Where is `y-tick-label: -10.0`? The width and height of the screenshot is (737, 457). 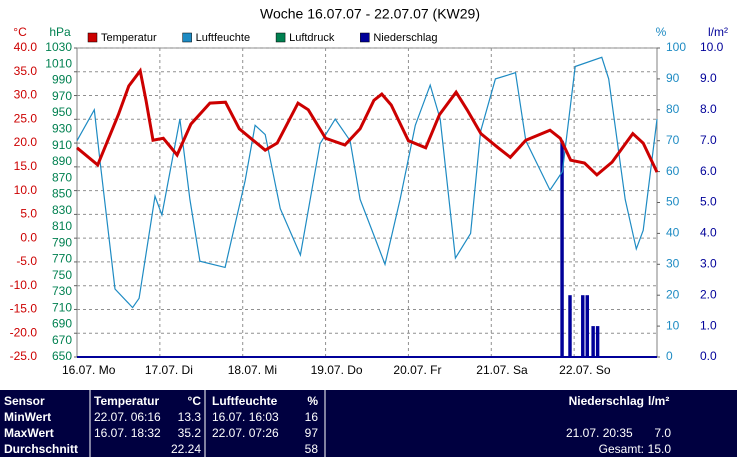
y-tick-label: -10.0 is located at coordinates (24, 285).